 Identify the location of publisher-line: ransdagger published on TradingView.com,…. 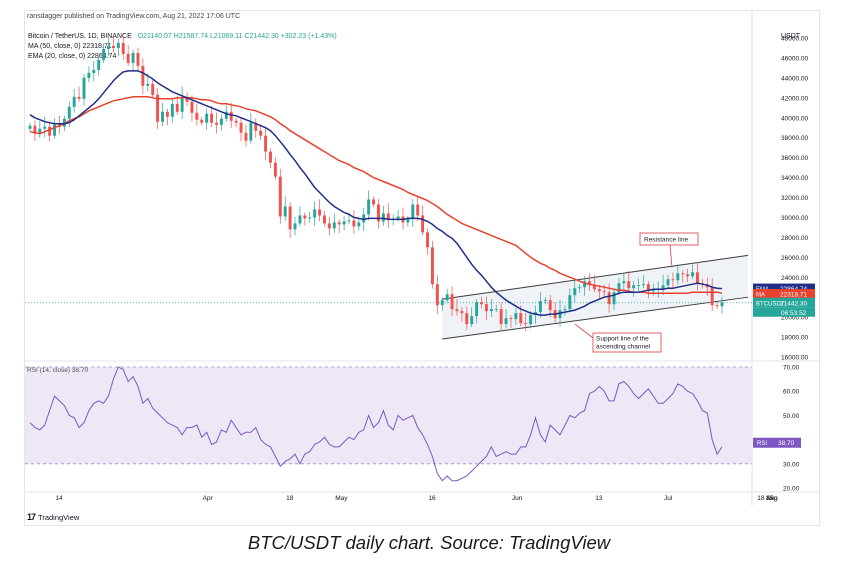
(134, 16).